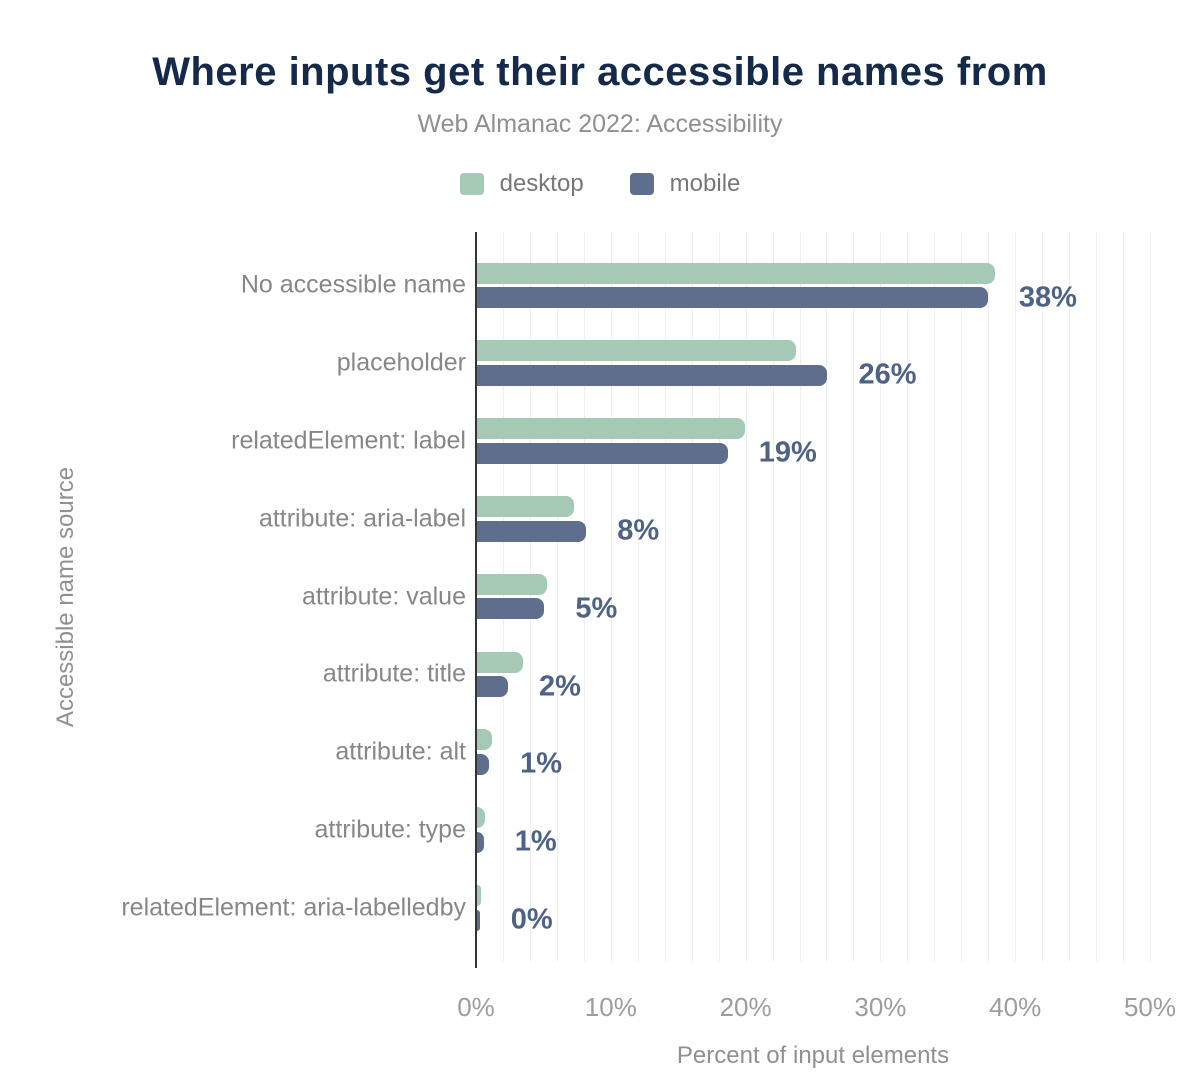 This screenshot has height=1074, width=1200. I want to click on category-label: attribute: title, so click(394, 673).